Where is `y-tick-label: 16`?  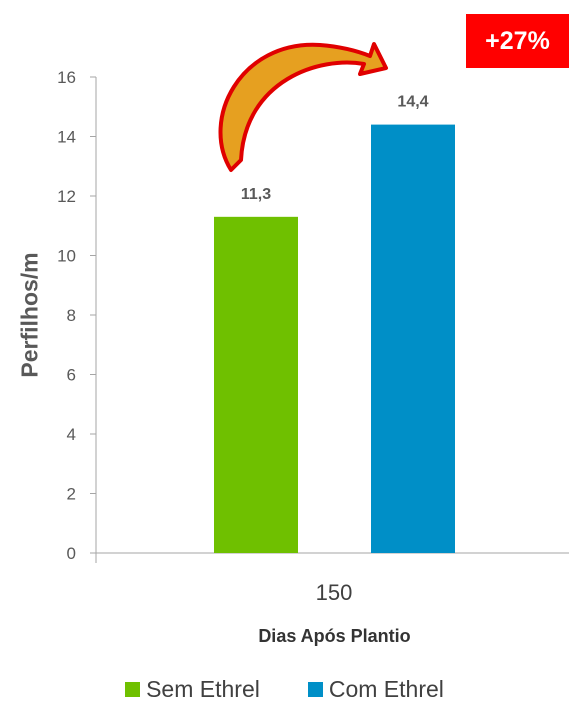 y-tick-label: 16 is located at coordinates (66, 77).